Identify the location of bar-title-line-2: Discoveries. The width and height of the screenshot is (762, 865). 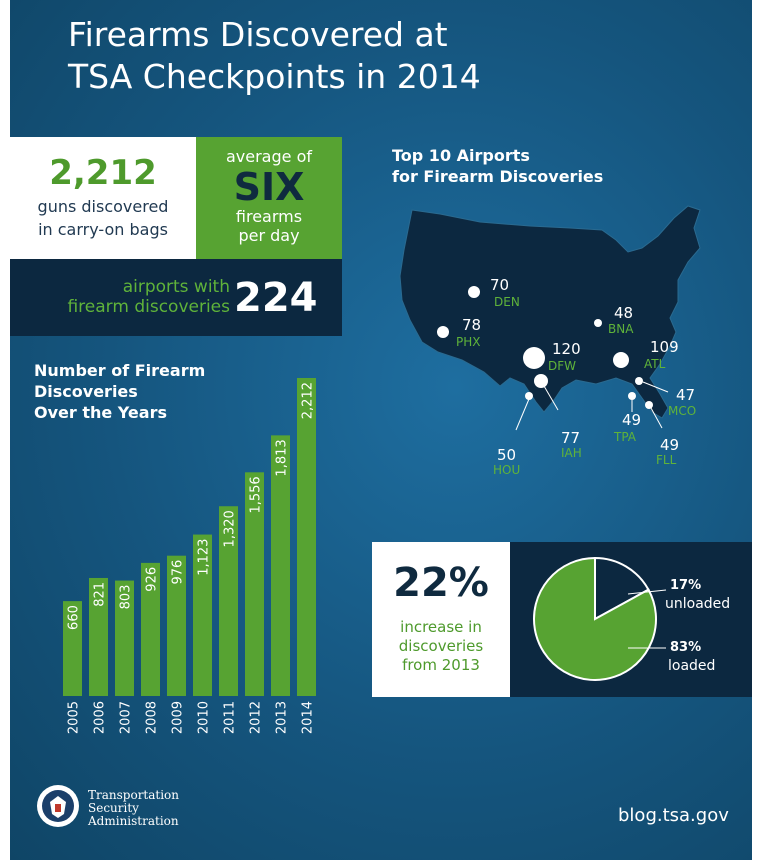
(86, 391).